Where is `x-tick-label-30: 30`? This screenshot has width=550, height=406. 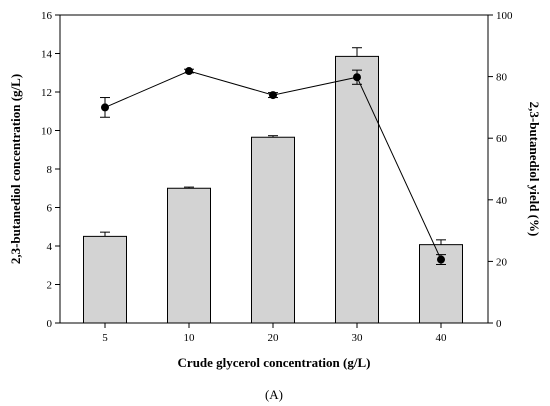
x-tick-label-30: 30 is located at coordinates (358, 338).